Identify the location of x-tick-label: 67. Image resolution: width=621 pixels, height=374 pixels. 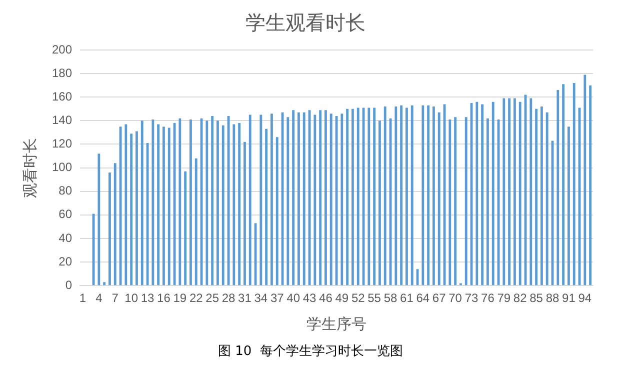
(439, 298).